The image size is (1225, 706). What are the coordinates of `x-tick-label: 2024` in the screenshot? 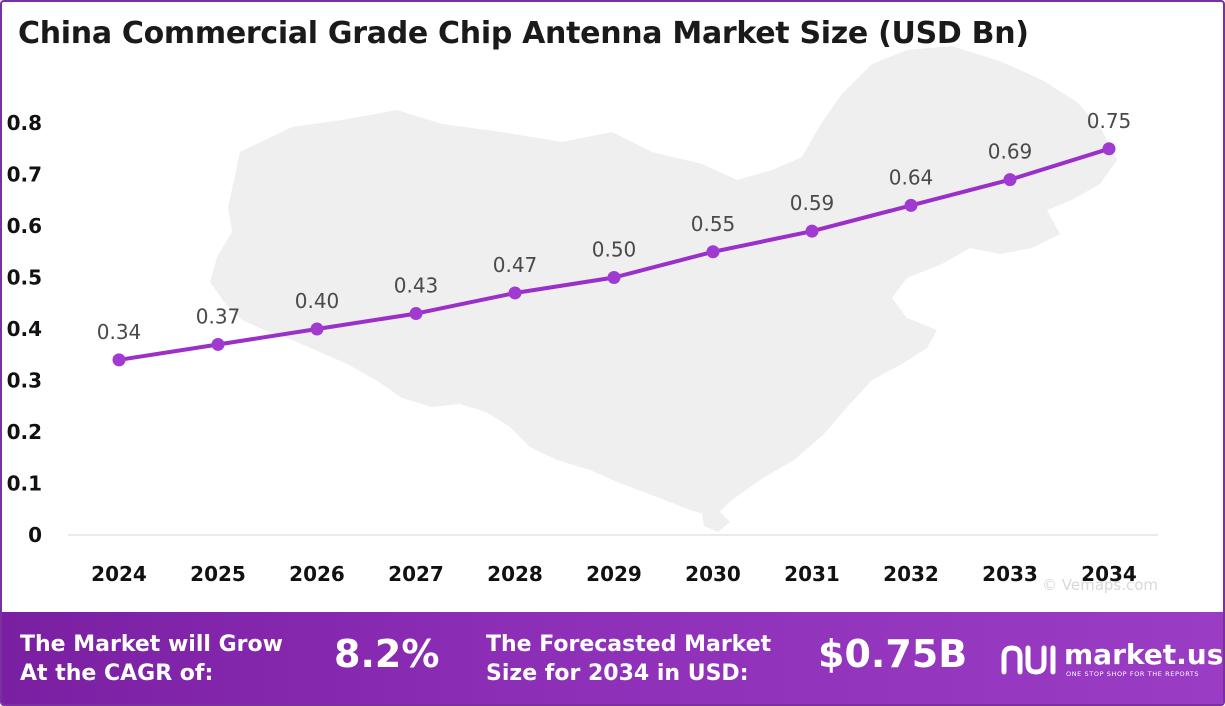 It's located at (119, 574).